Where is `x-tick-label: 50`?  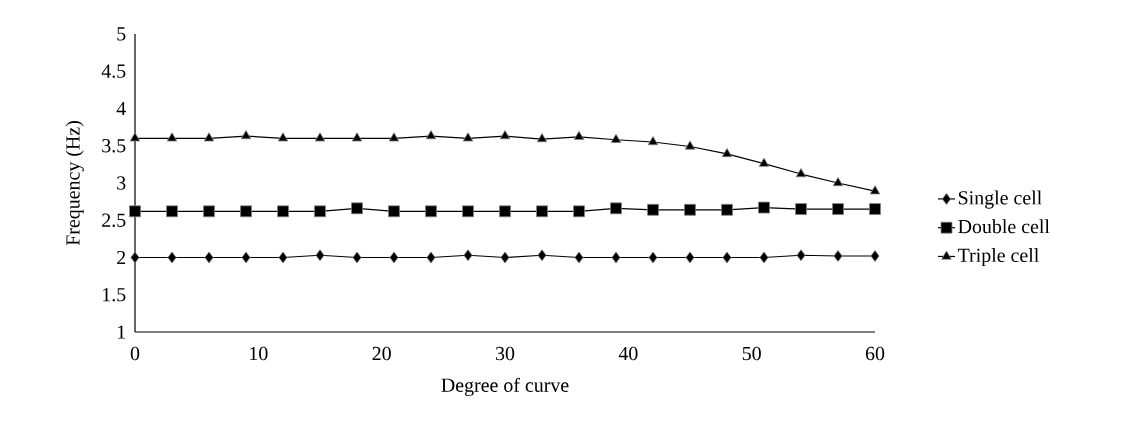 x-tick-label: 50 is located at coordinates (751, 353).